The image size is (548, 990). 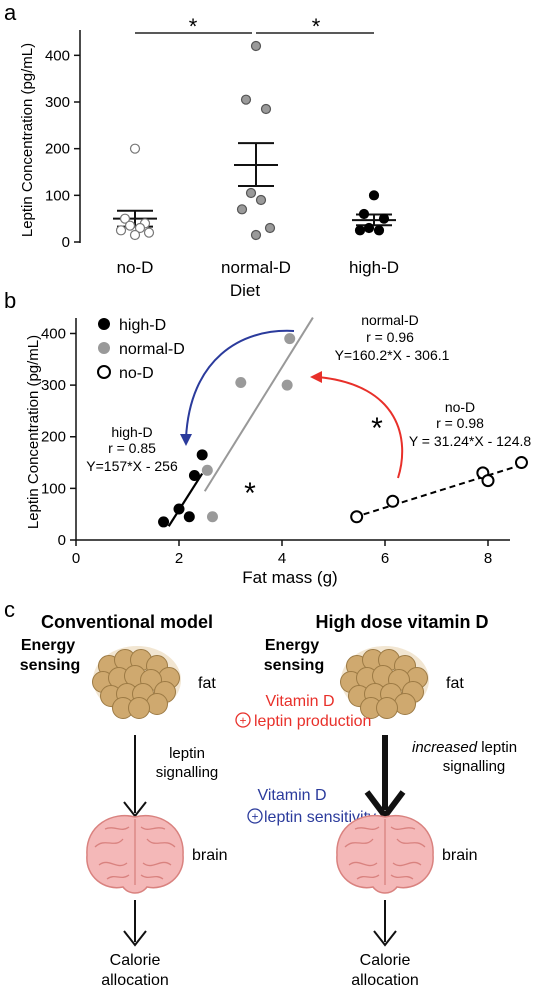 I want to click on legend-label-no-d: no-D, so click(x=136, y=373).